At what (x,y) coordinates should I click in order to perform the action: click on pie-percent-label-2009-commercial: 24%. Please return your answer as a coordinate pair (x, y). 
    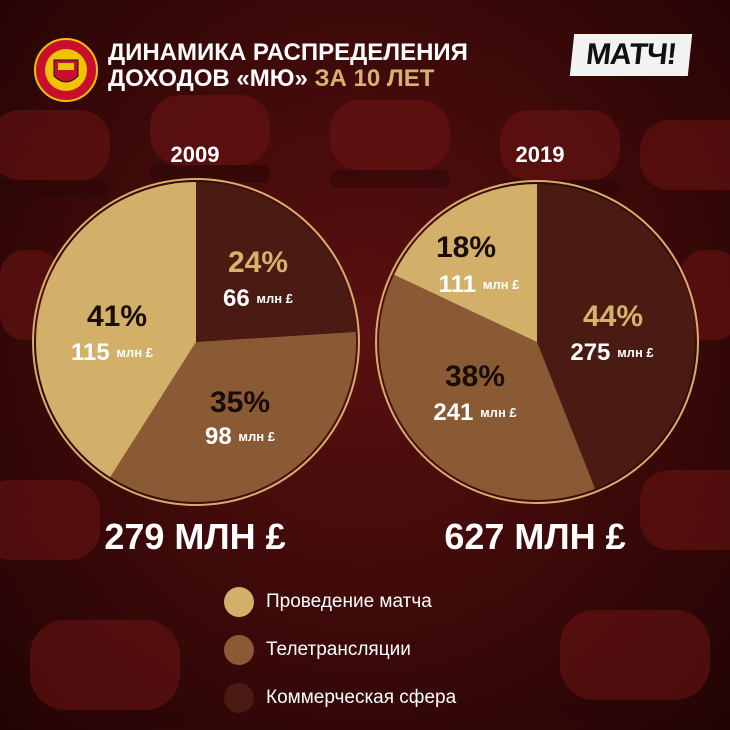
    Looking at the image, I should click on (258, 262).